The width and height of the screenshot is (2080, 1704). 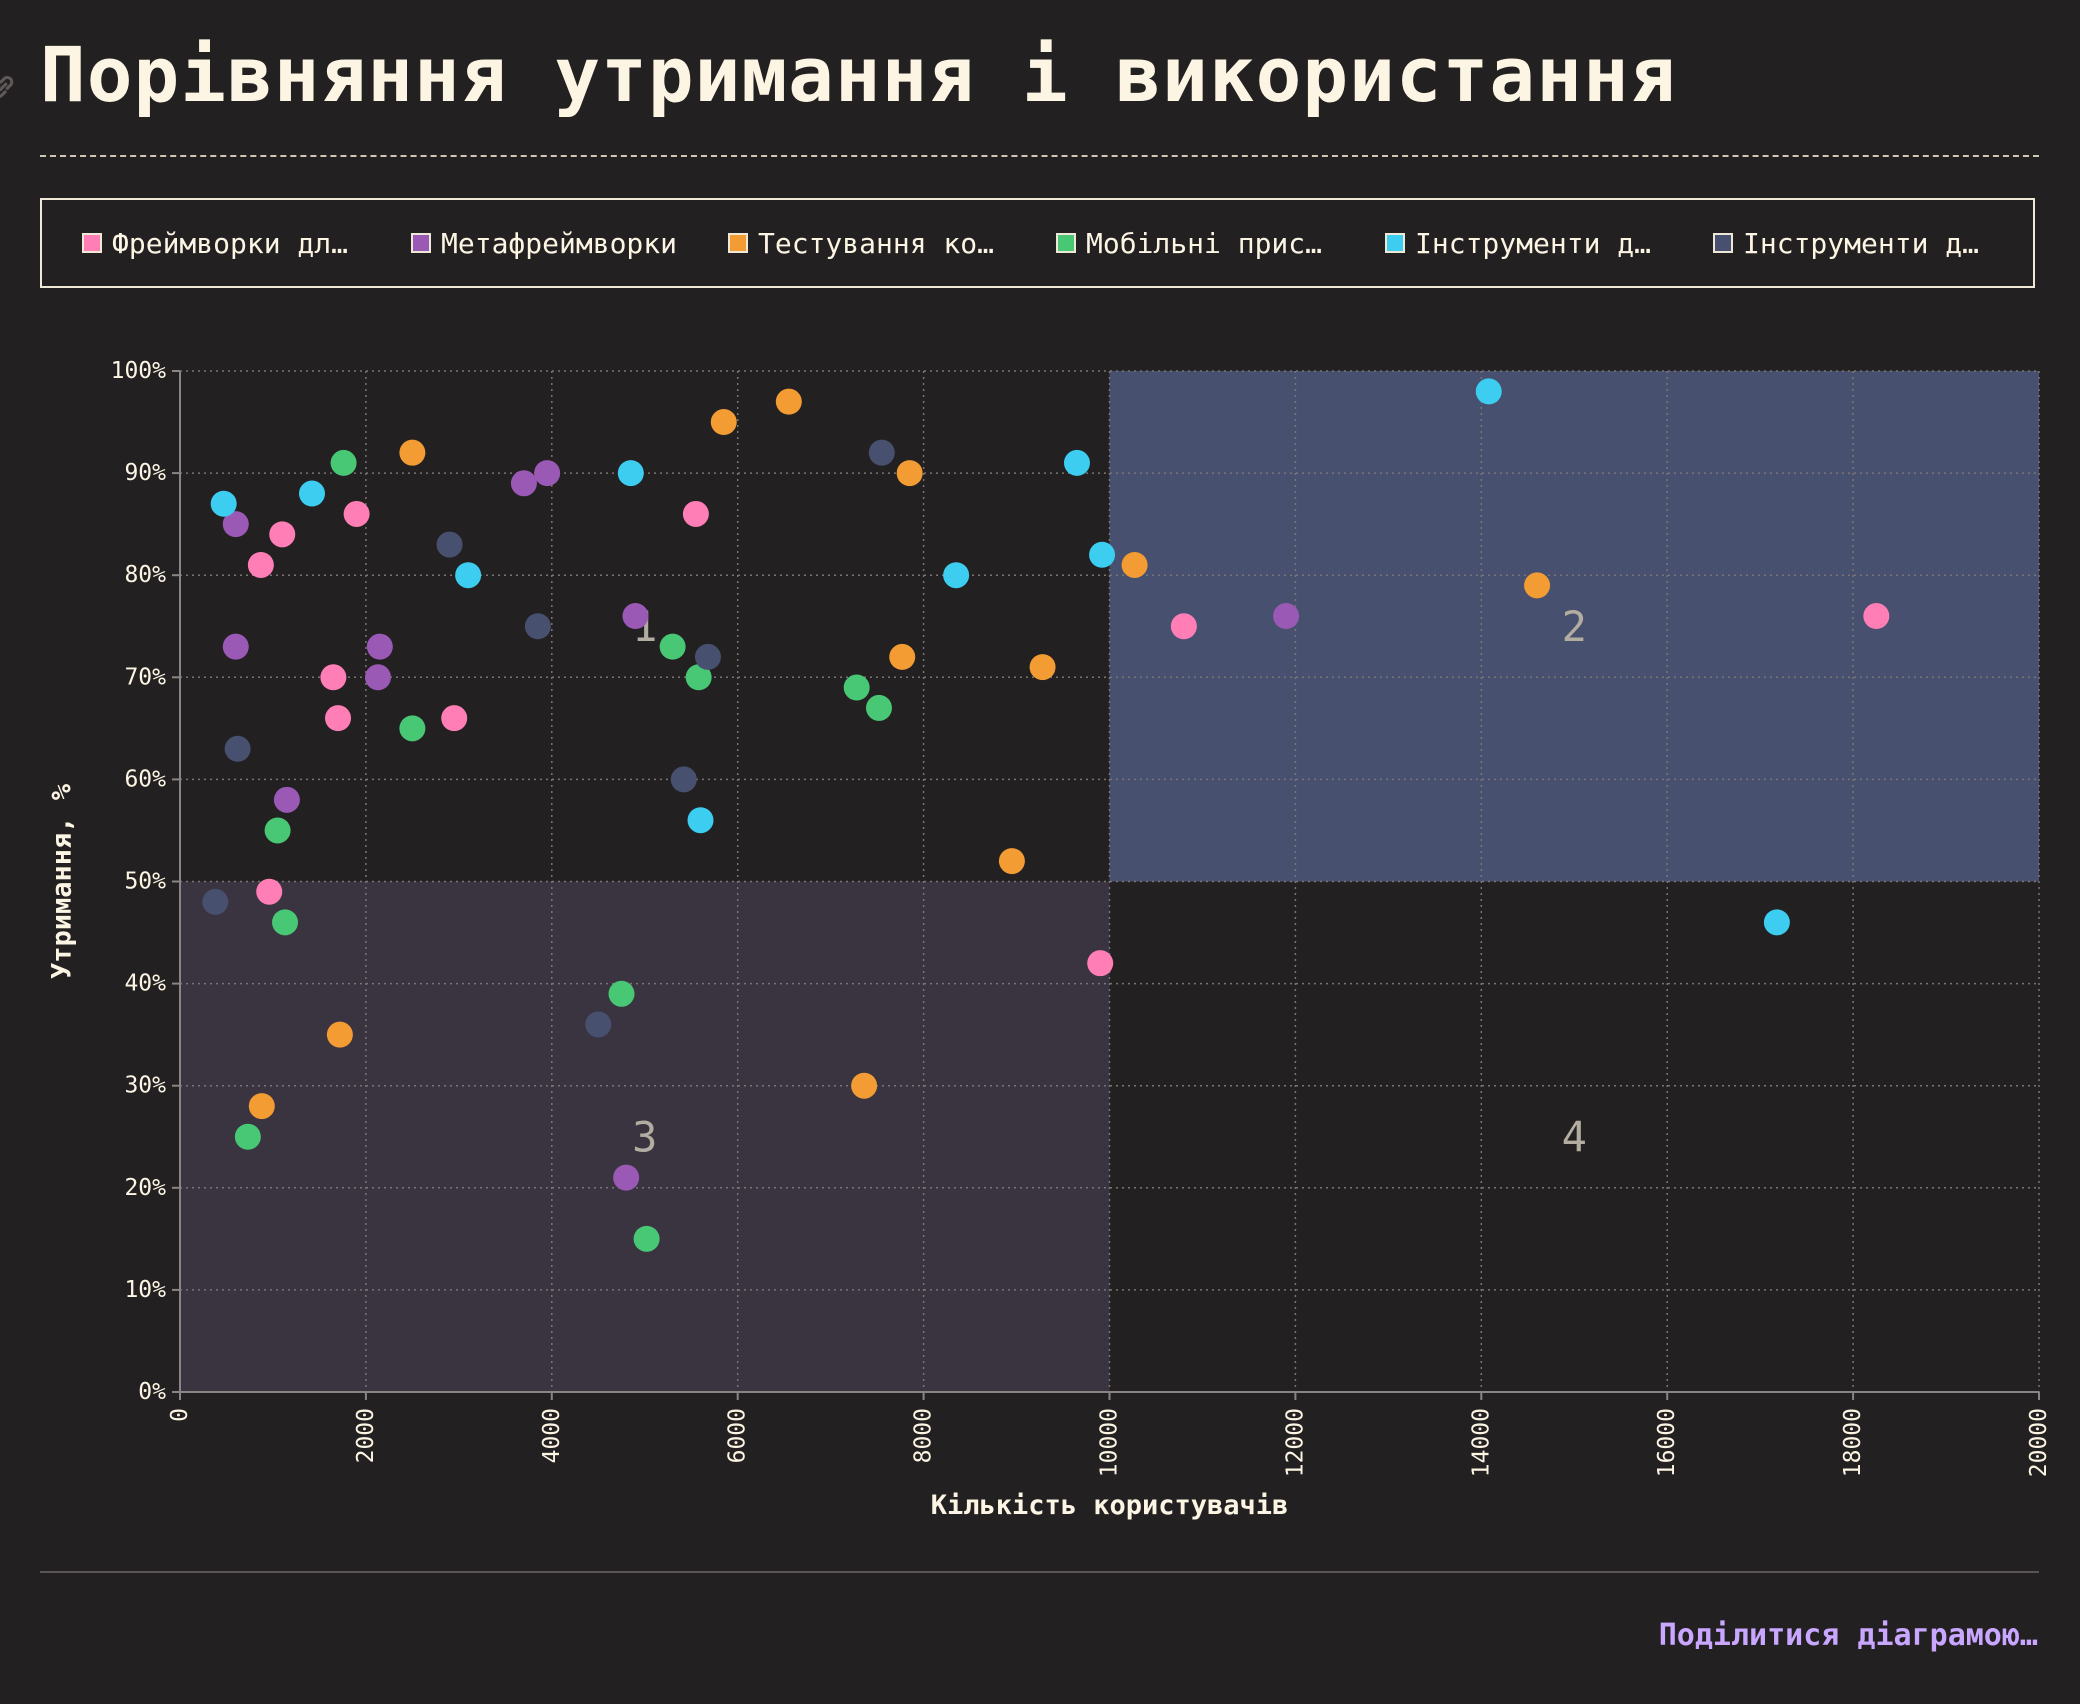 What do you see at coordinates (62, 881) in the screenshot?
I see `y-axis-title: Утримання, %` at bounding box center [62, 881].